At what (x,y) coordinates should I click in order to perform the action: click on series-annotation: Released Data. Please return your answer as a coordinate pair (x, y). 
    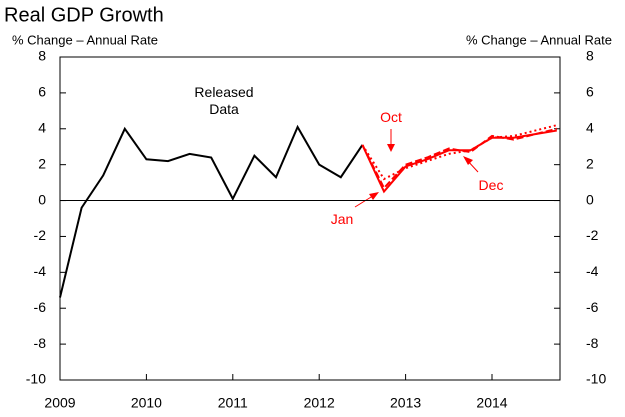
    Looking at the image, I should click on (224, 100).